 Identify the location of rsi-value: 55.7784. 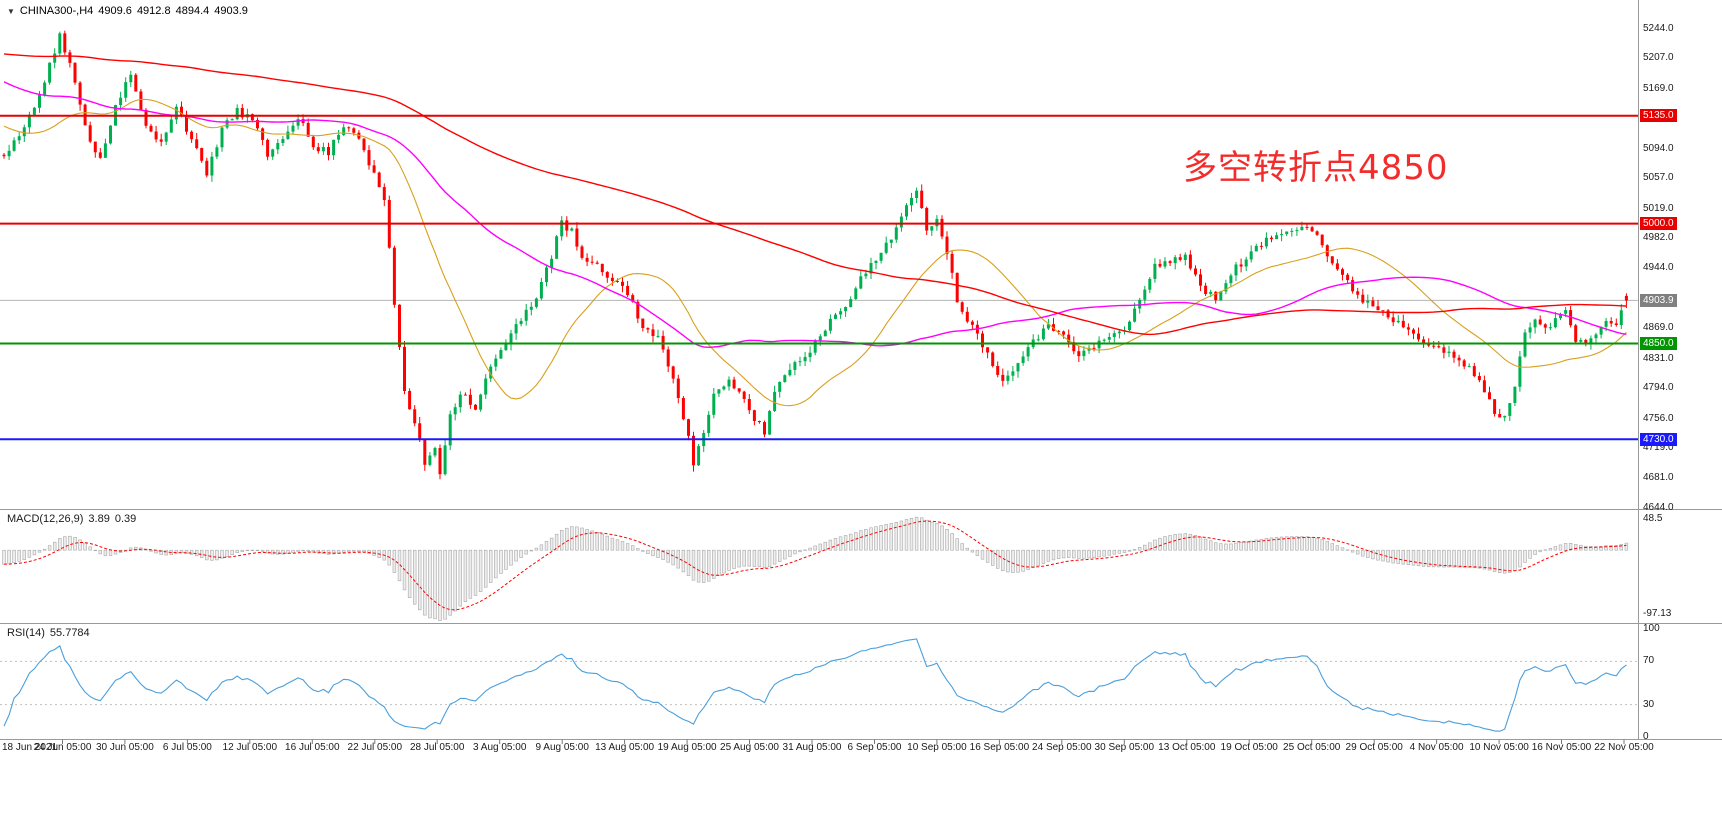
(69, 633).